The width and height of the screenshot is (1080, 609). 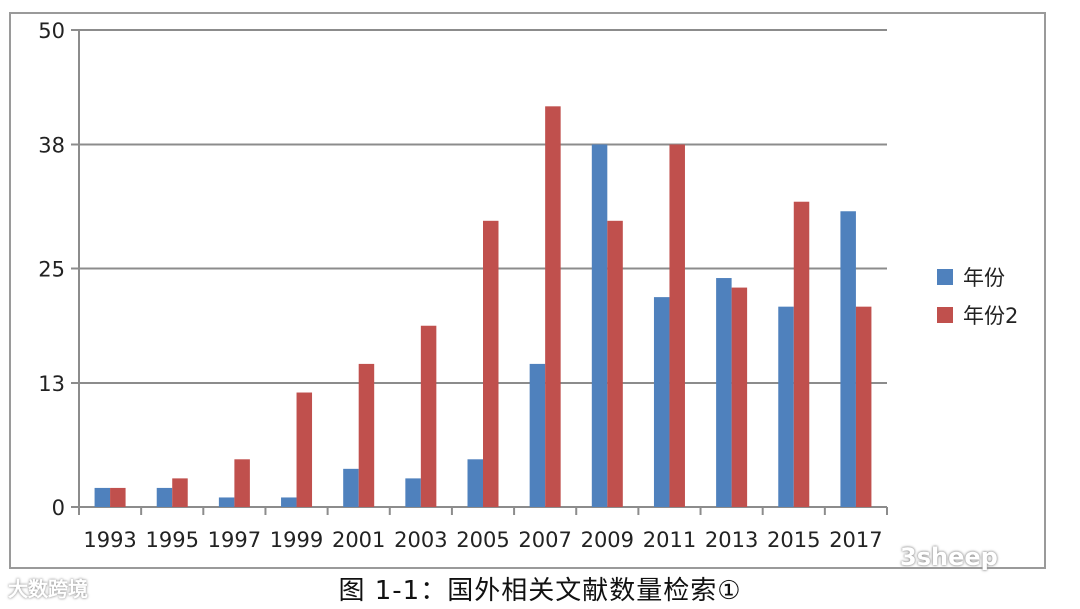 What do you see at coordinates (109, 540) in the screenshot?
I see `x-tick-label: 1993` at bounding box center [109, 540].